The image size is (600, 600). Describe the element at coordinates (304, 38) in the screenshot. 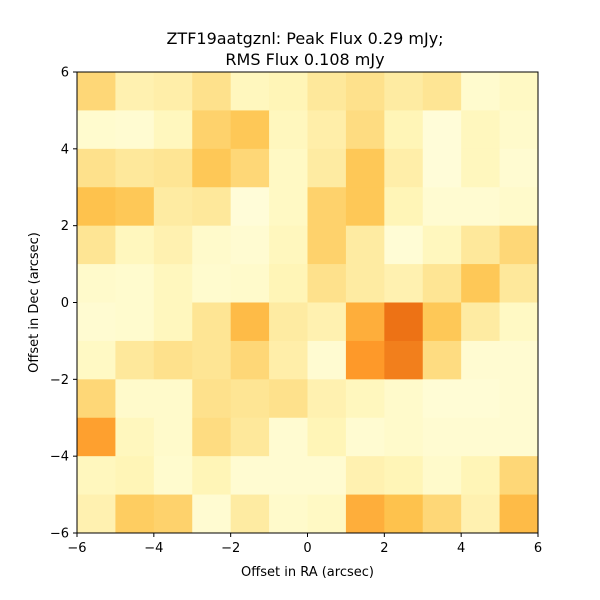

I see `chart-title-line-1: ZTF19aatgznl: Peak Flux 0.29 mJy;` at that location.